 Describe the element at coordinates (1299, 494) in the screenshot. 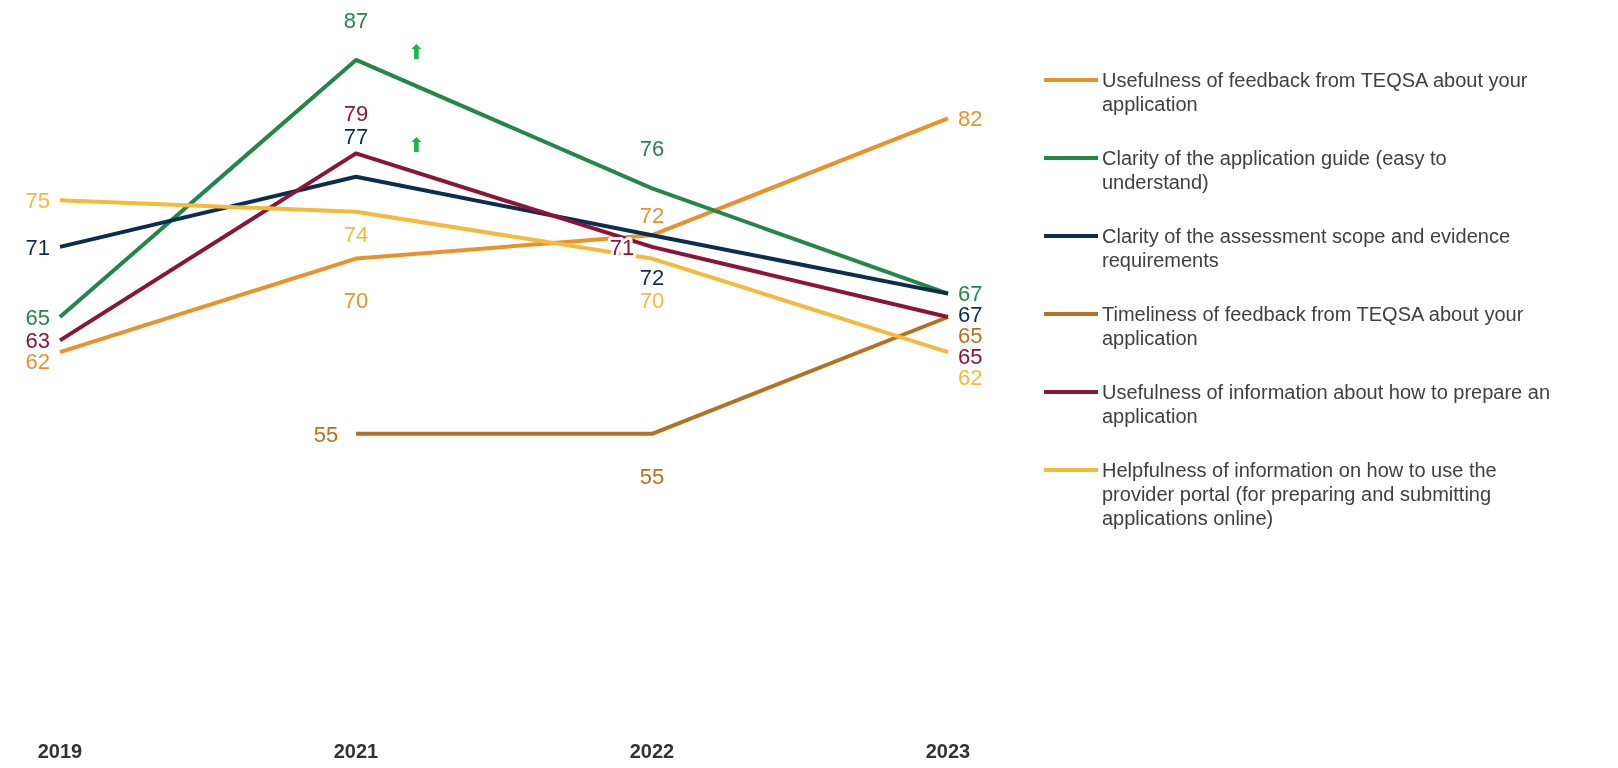

I see `legend-label: Helpfulness of information on how to use the provider portal (for preparing and submitting applications online)` at that location.